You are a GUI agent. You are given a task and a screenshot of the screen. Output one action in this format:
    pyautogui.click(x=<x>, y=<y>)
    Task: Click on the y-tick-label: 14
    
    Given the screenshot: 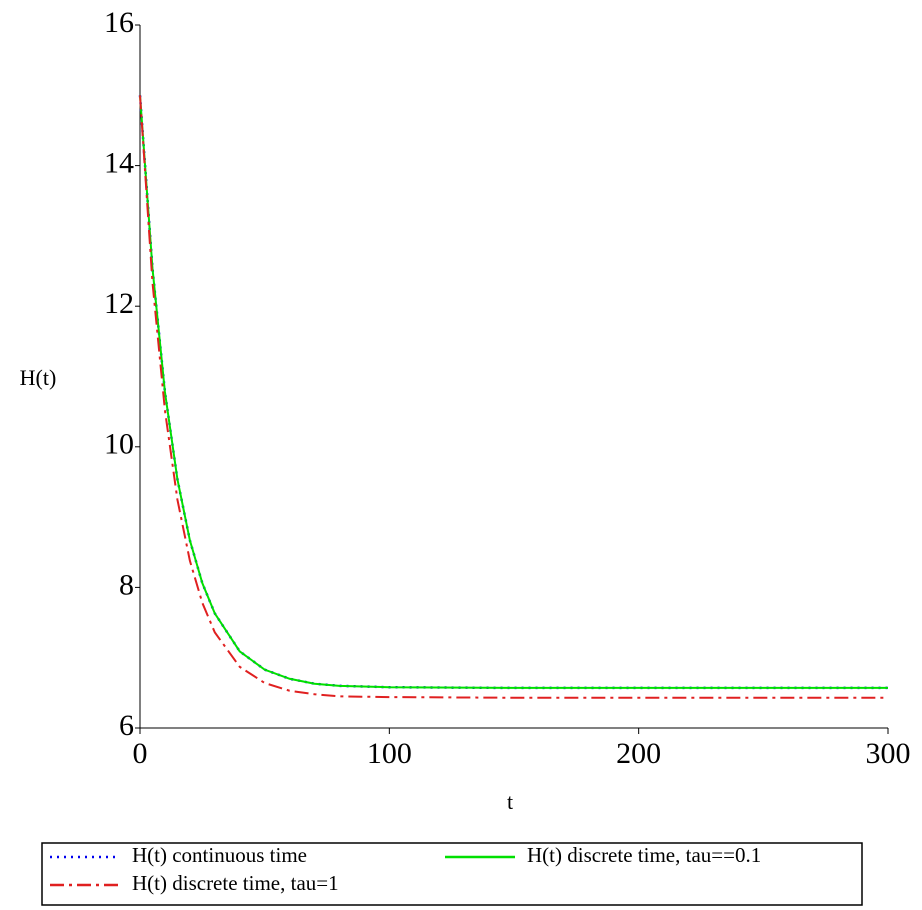 What is the action you would take?
    pyautogui.click(x=119, y=162)
    